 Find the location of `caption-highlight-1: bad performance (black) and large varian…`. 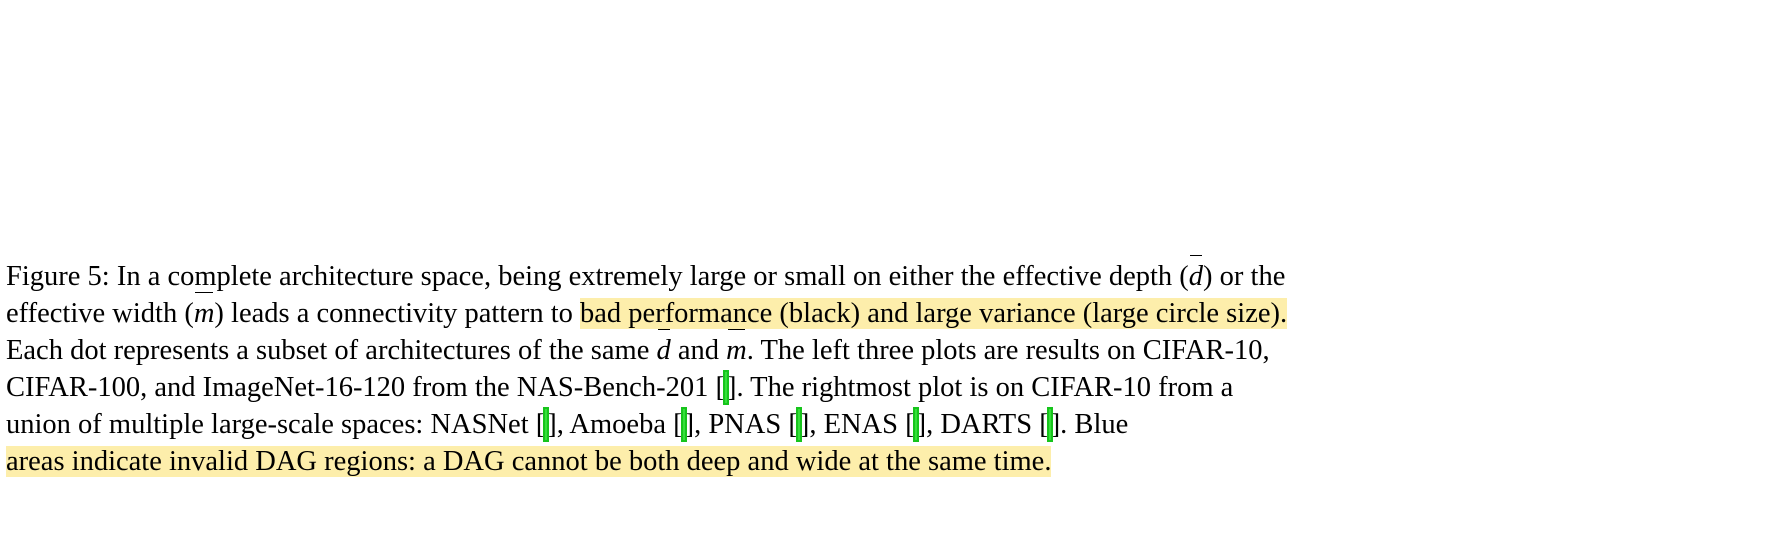

caption-highlight-1: bad performance (black) and large varian… is located at coordinates (934, 313).